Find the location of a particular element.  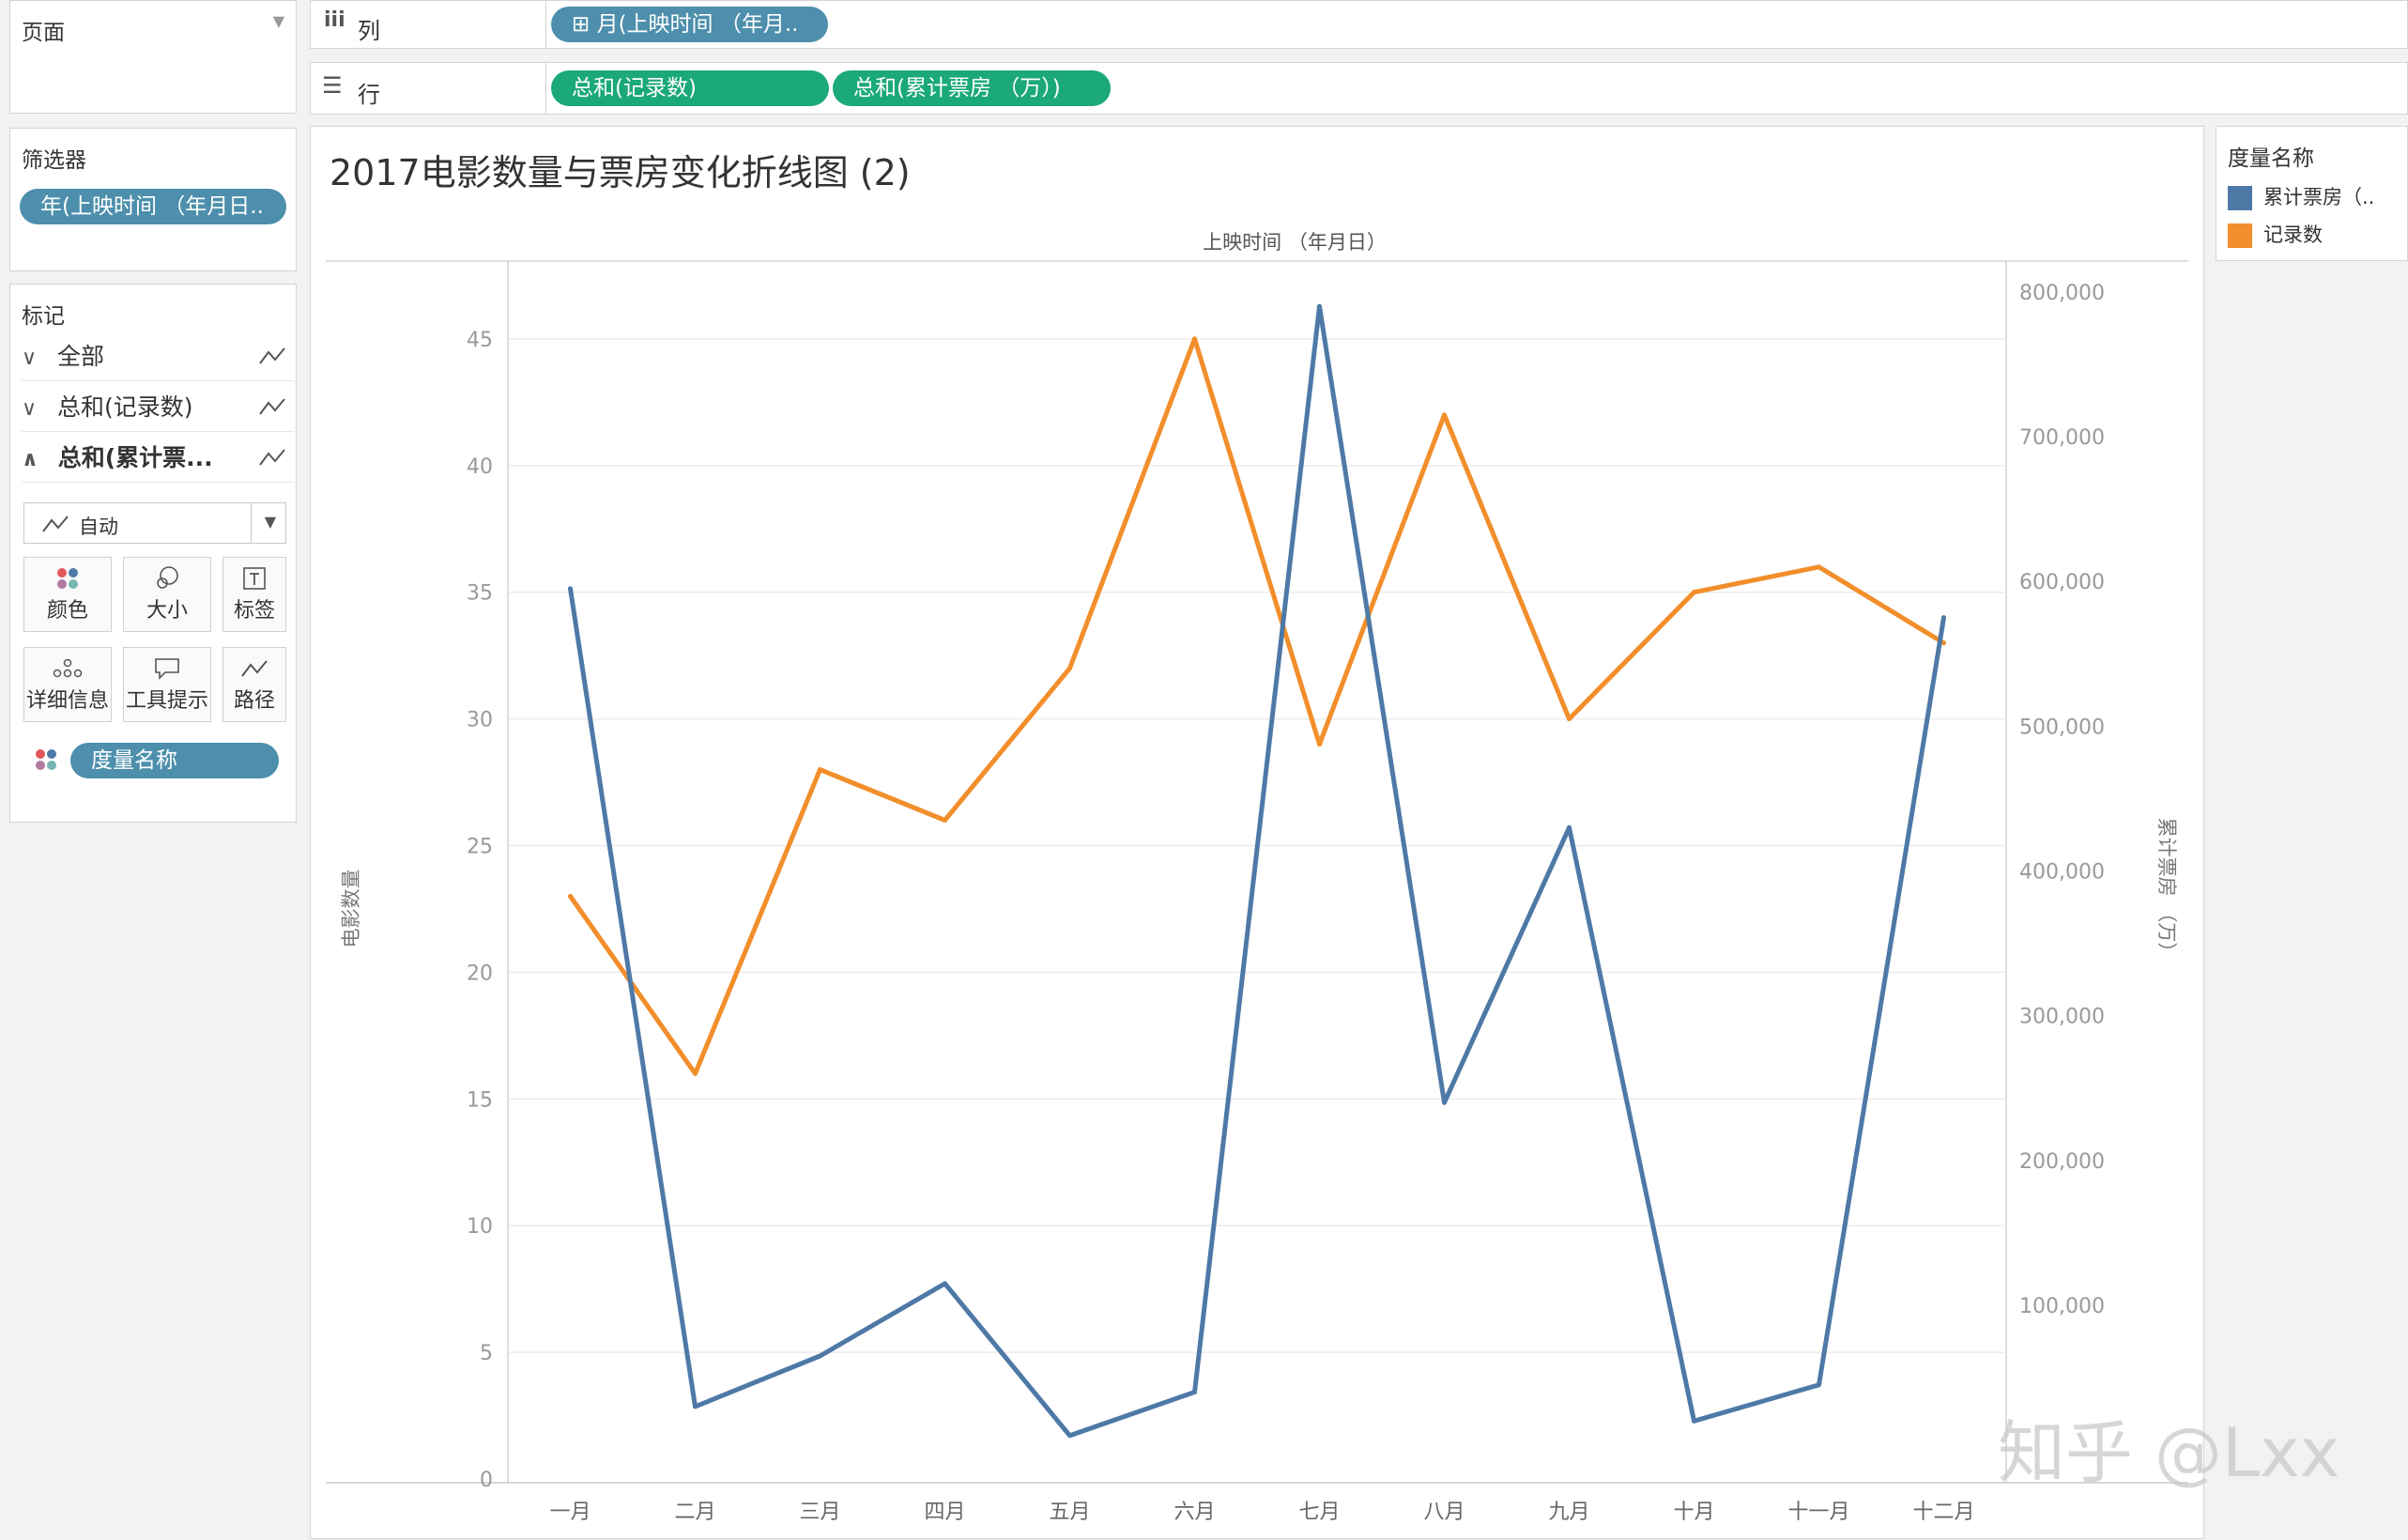

mark-type-select: 自动 ▼ is located at coordinates (154, 523).